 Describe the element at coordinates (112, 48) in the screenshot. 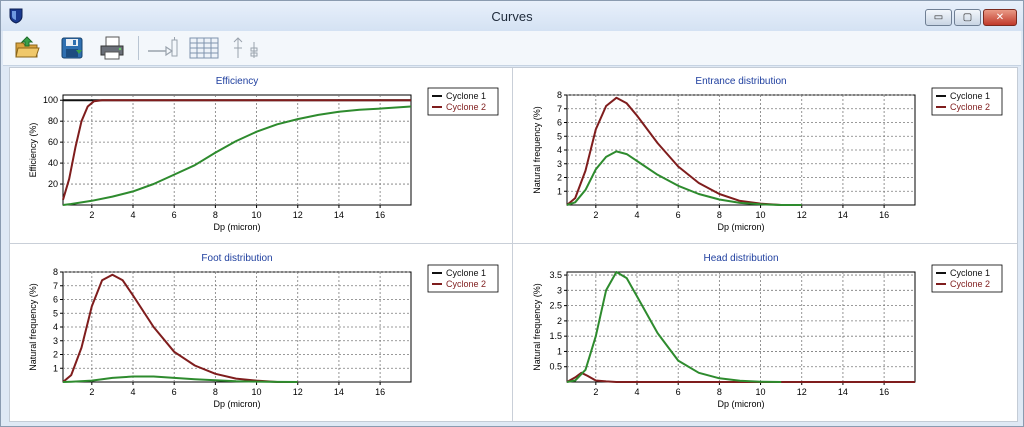

I see `print-icon` at that location.